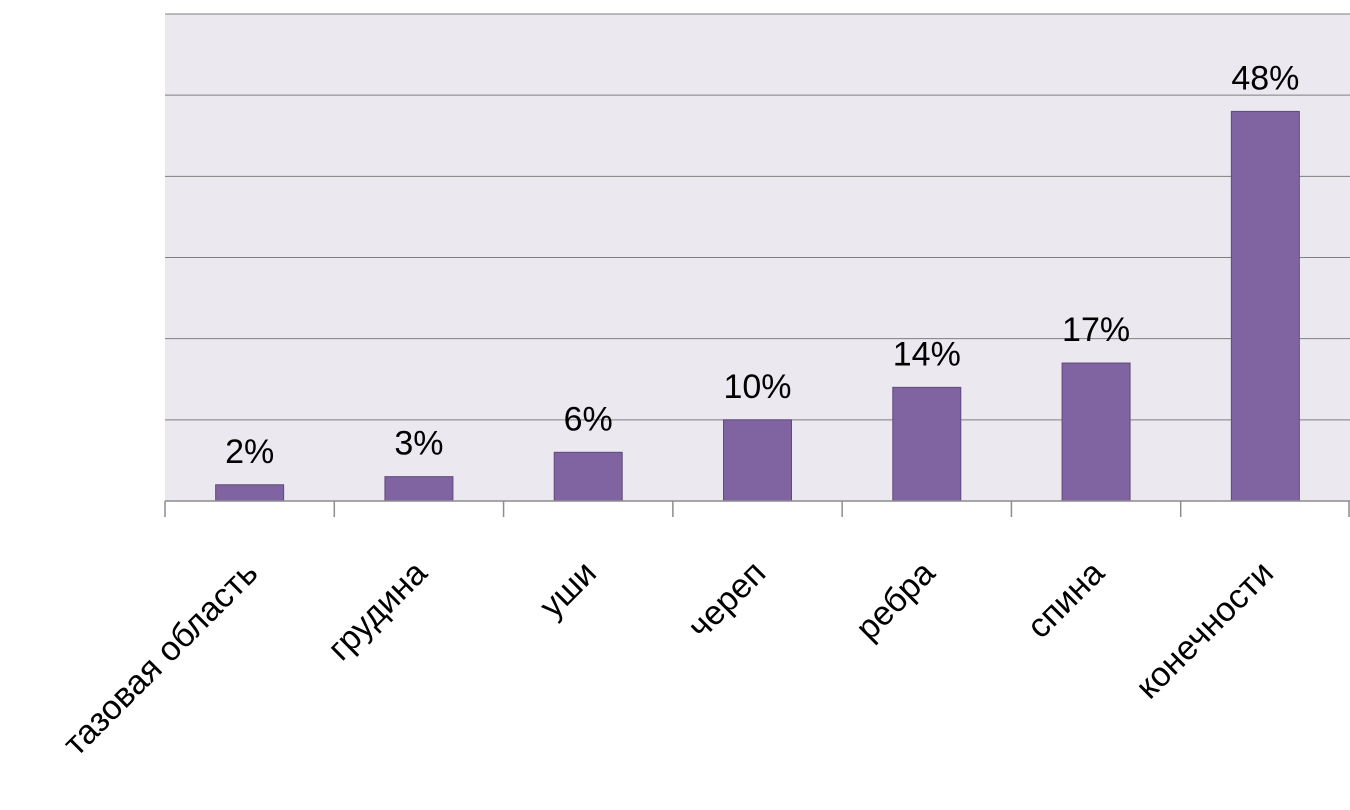 Image resolution: width=1350 pixels, height=810 pixels. Describe the element at coordinates (378, 611) in the screenshot. I see `category-label: грудина` at that location.